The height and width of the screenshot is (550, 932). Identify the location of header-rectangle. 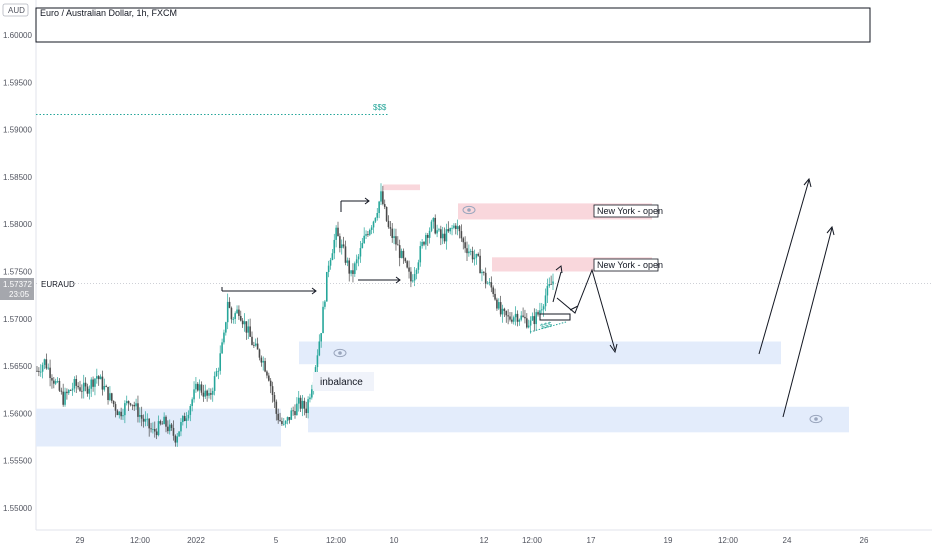
(453, 25).